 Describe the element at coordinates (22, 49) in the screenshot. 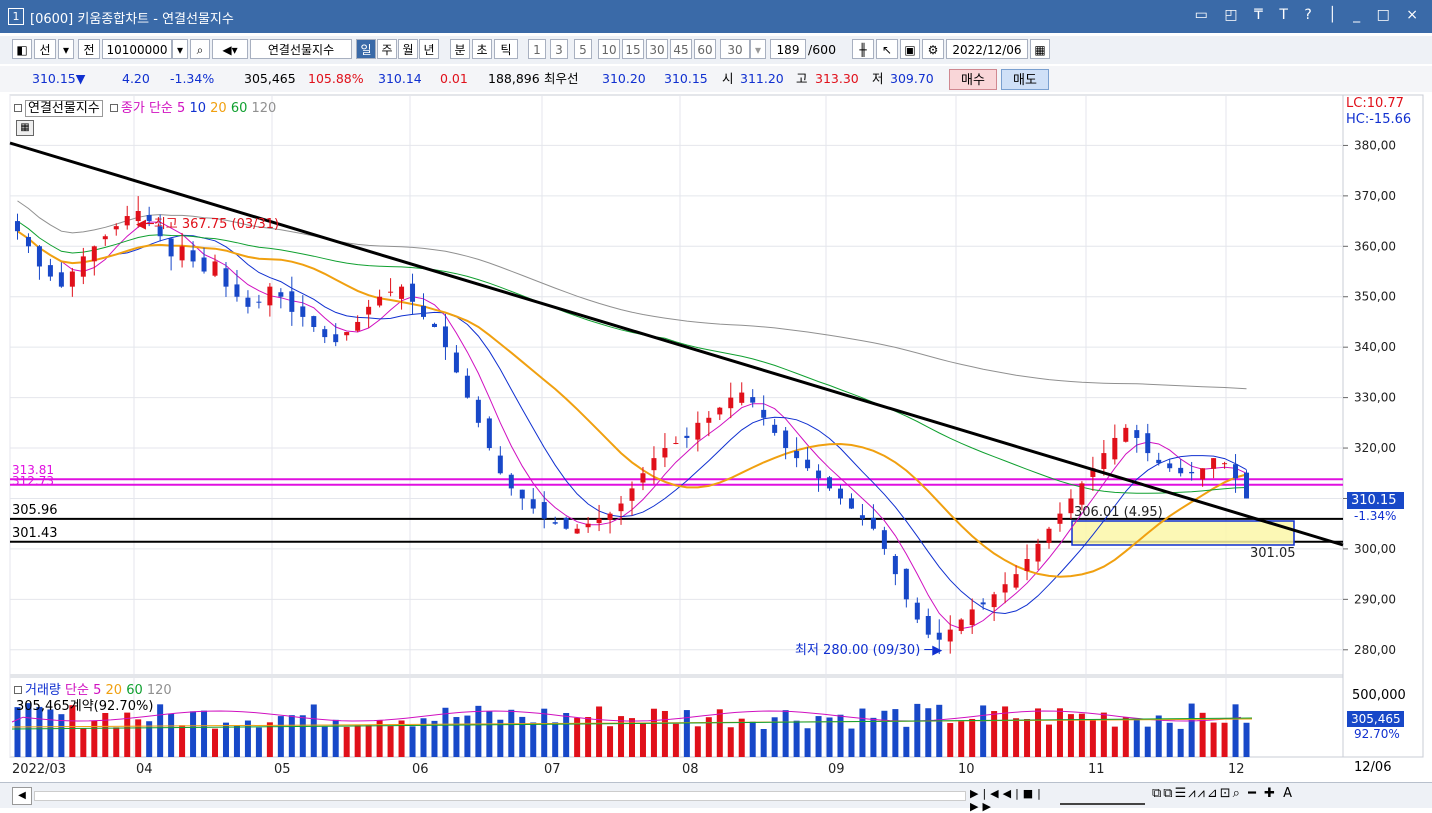

I see `layout-icon: ◧` at that location.